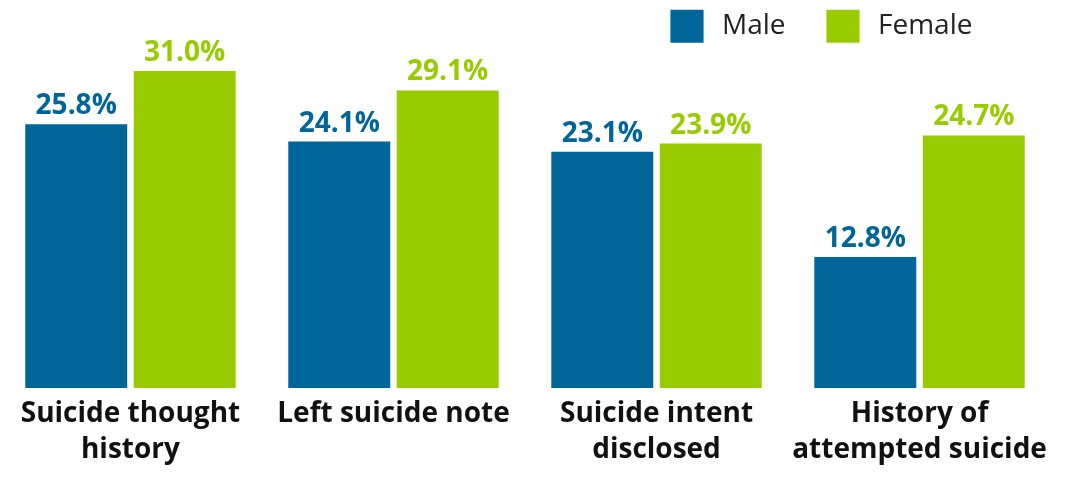 The width and height of the screenshot is (1070, 491). Describe the element at coordinates (865, 236) in the screenshot. I see `data-label: 12.8%` at that location.